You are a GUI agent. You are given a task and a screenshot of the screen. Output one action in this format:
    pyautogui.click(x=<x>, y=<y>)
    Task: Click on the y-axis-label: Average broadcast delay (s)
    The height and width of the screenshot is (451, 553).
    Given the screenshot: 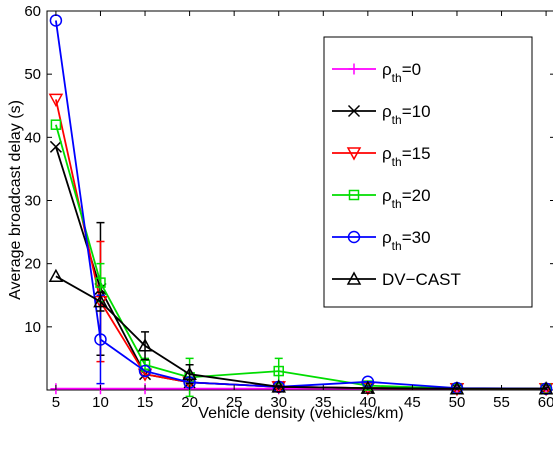 What is the action you would take?
    pyautogui.click(x=15, y=200)
    